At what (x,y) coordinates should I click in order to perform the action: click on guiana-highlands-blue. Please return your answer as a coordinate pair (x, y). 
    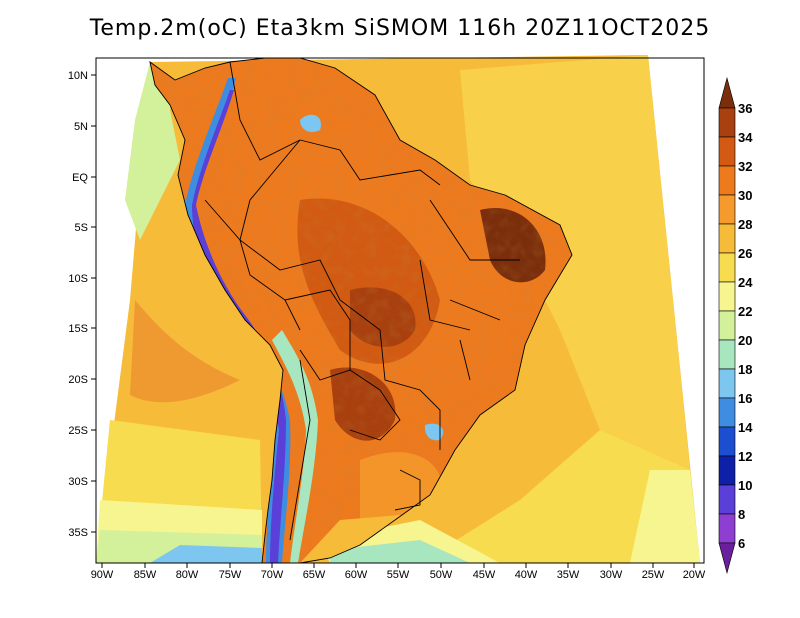
    Looking at the image, I should click on (310, 123).